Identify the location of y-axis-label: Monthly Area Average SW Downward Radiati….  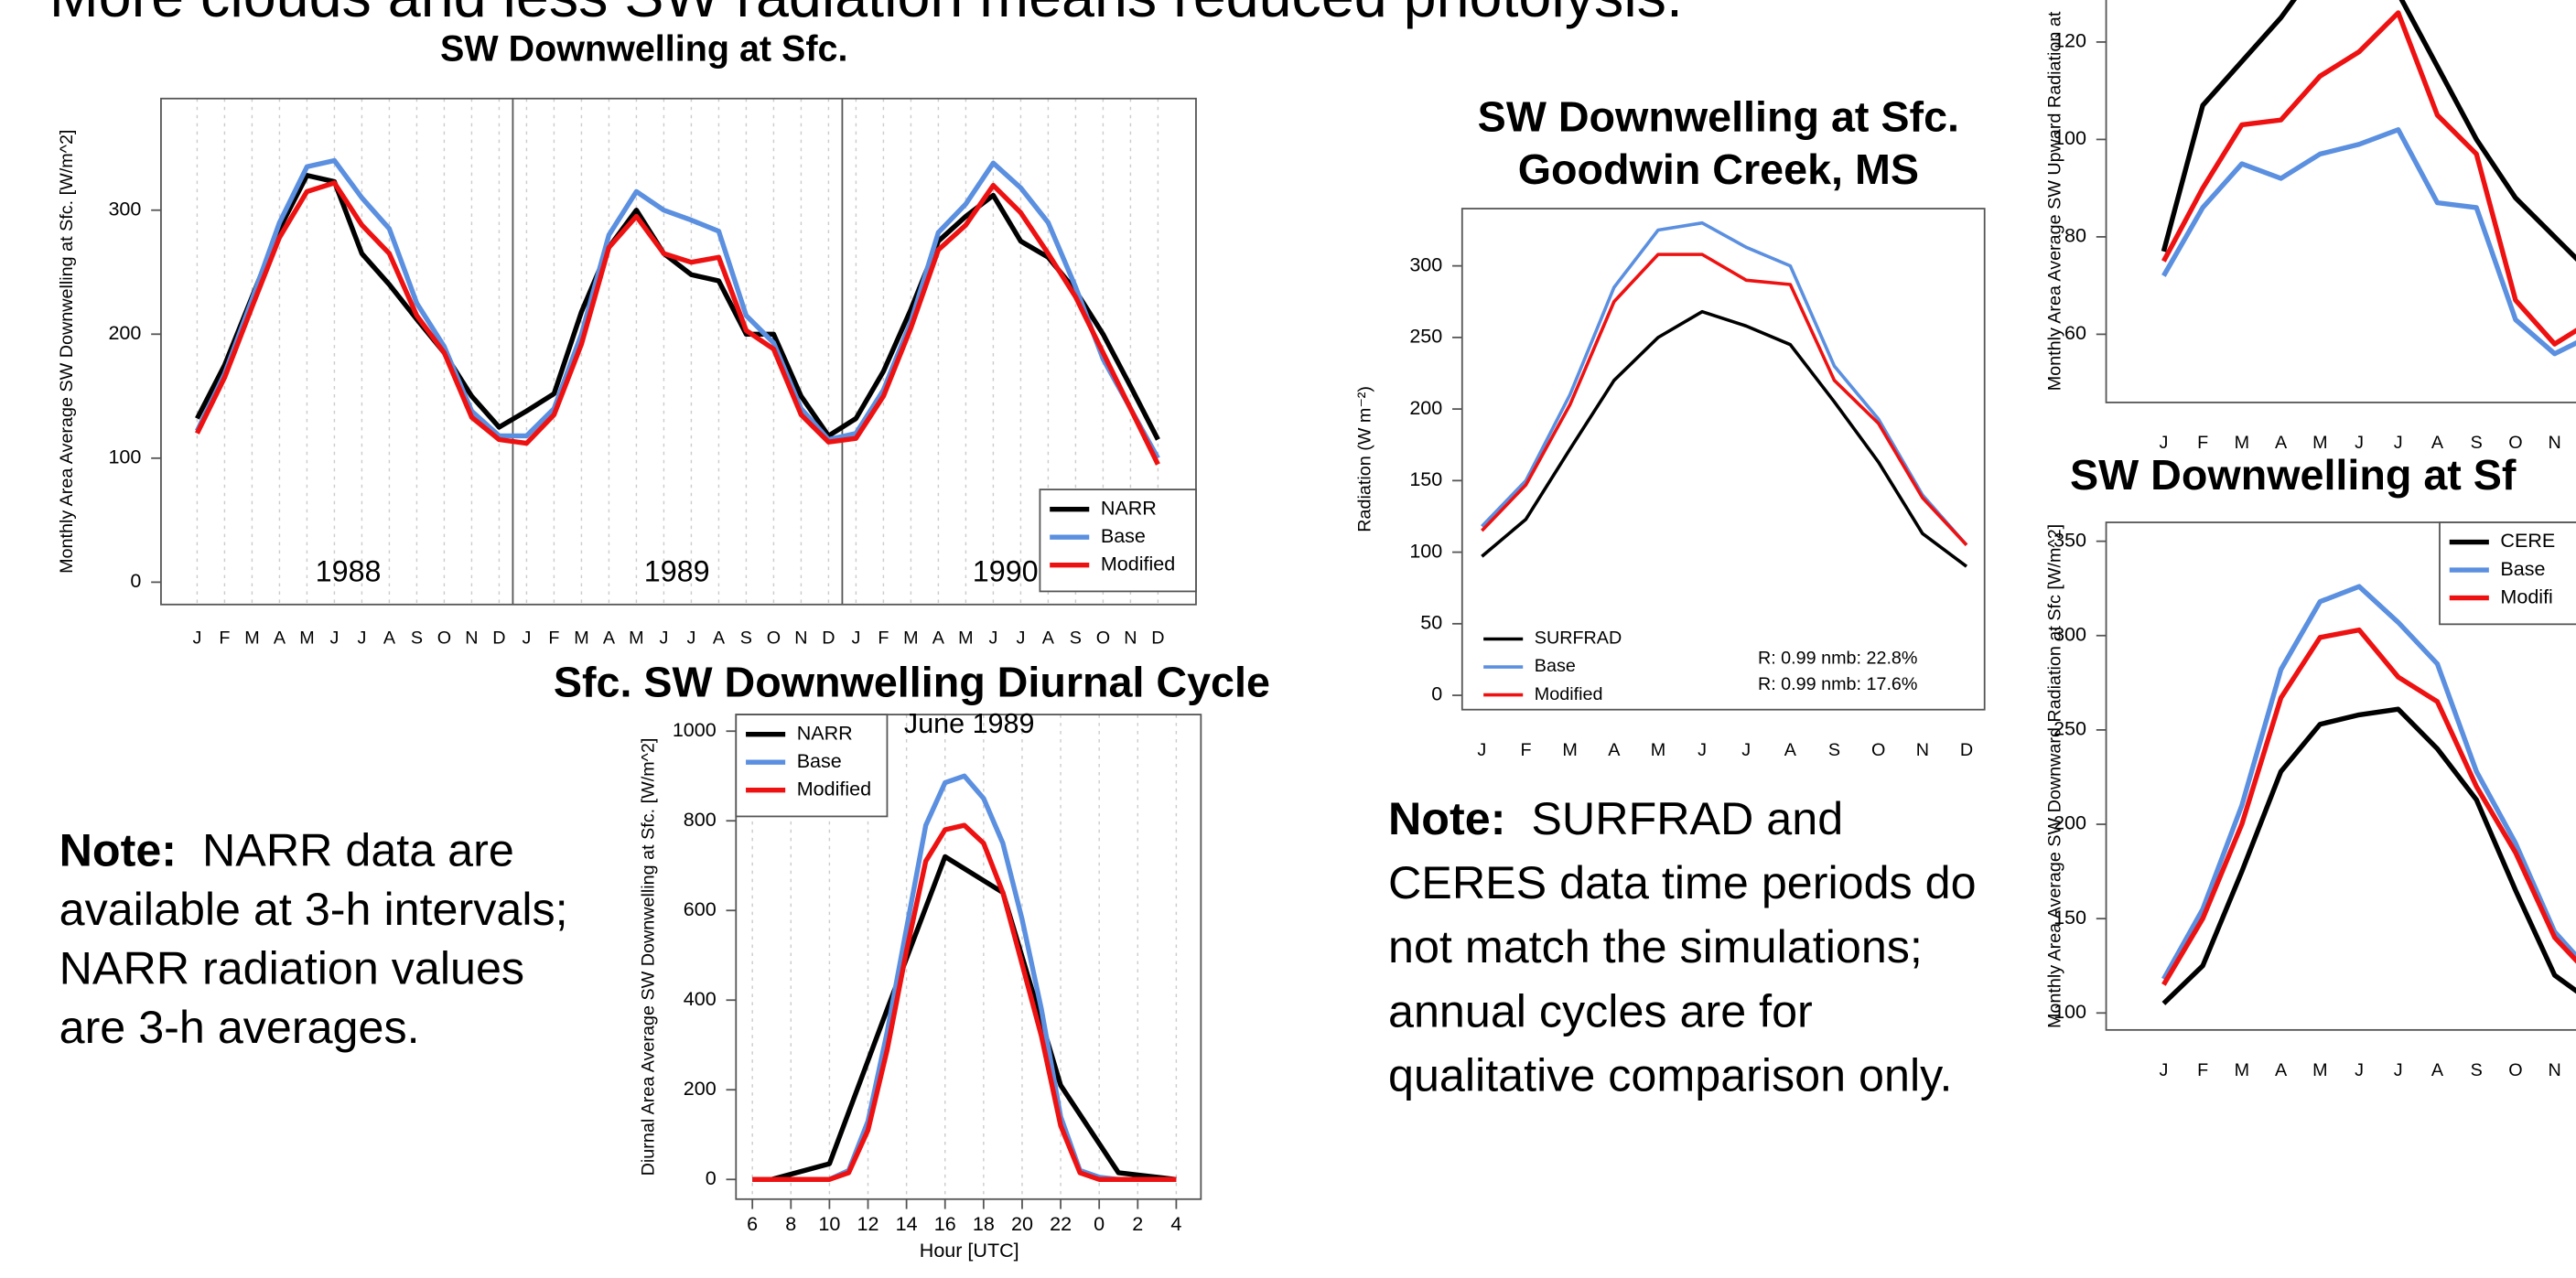
(2054, 776).